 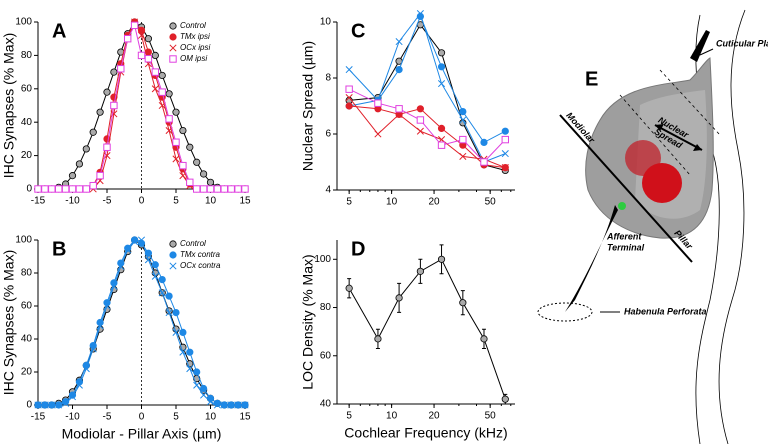 What do you see at coordinates (626, 247) in the screenshot?
I see `annotation: Terminal` at bounding box center [626, 247].